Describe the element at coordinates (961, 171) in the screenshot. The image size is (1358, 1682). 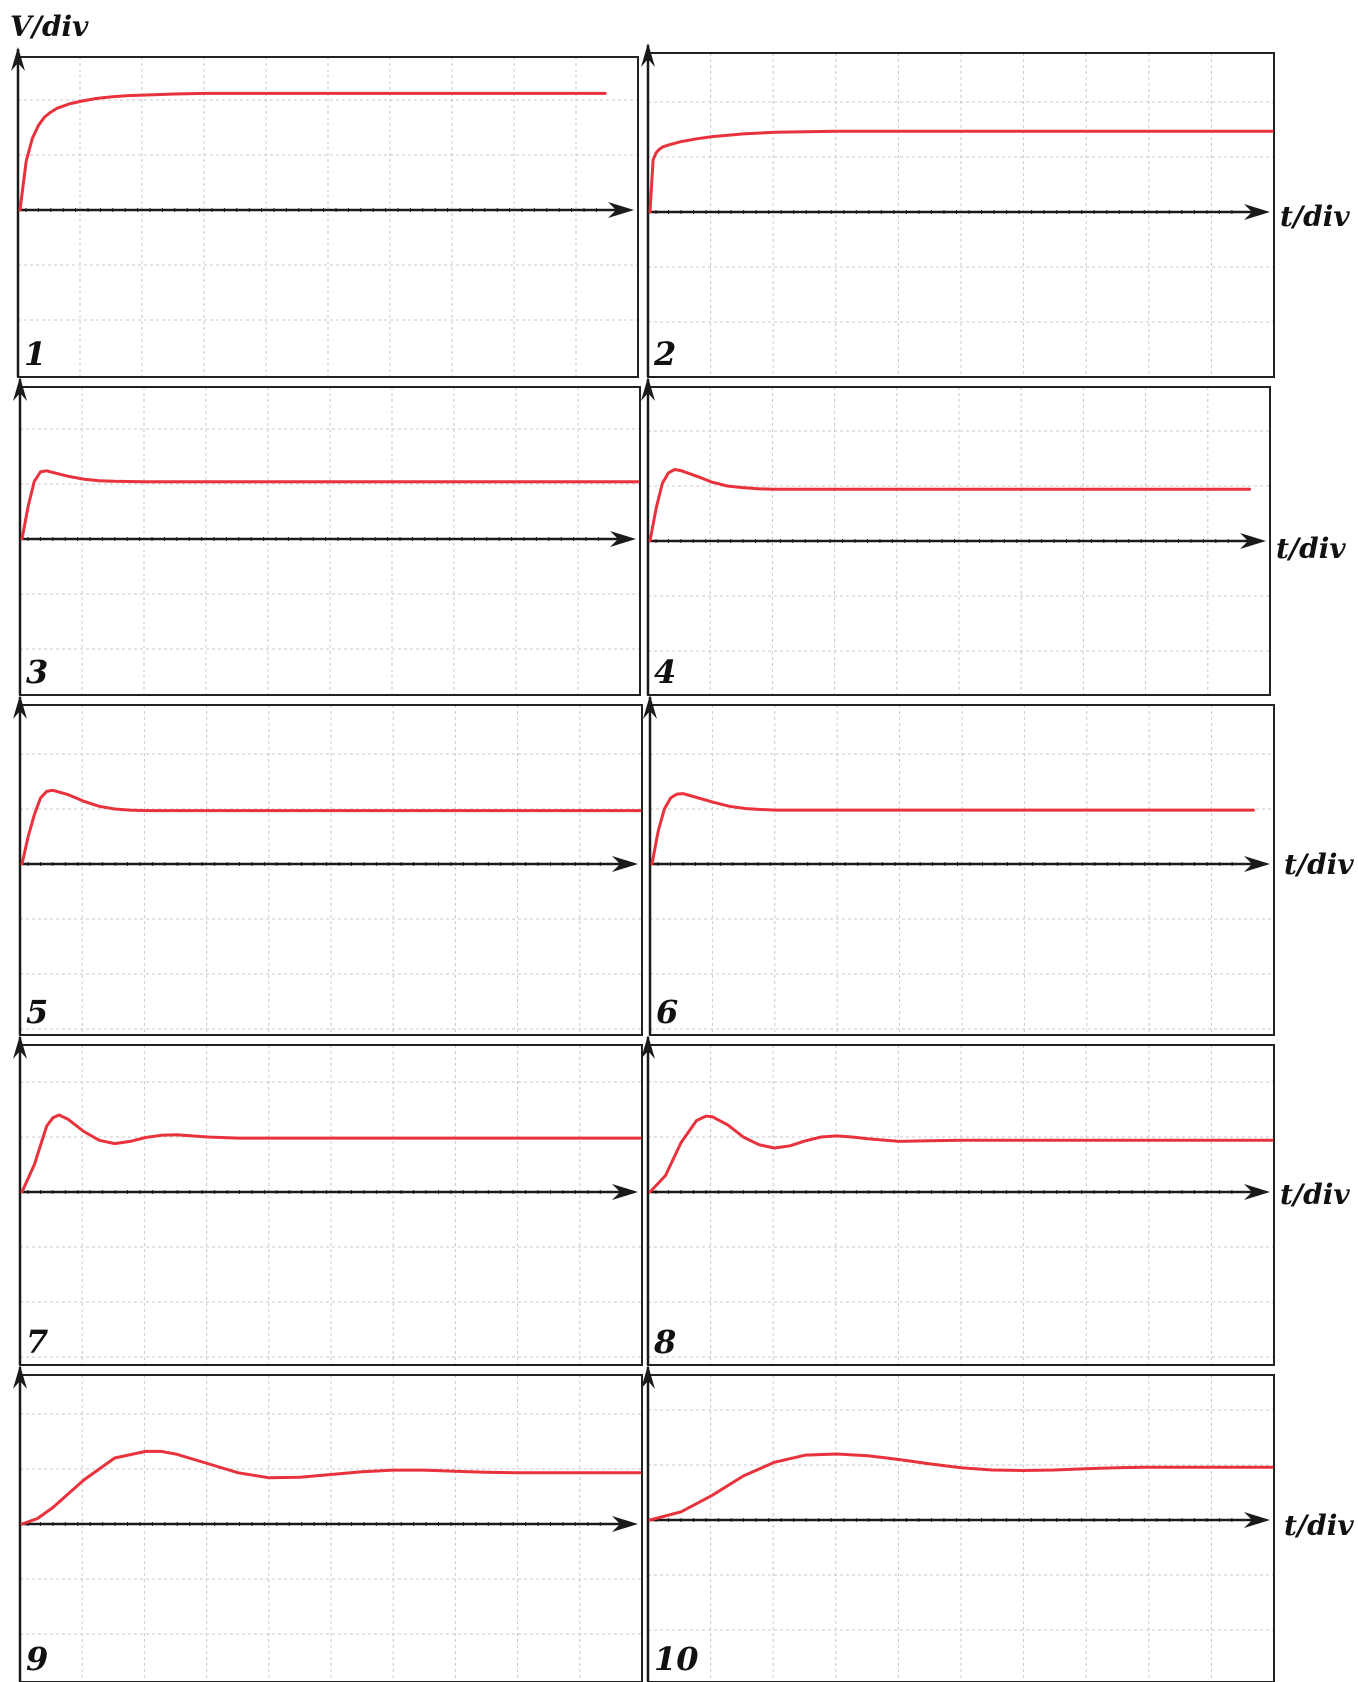
I see `panel-2-trace` at that location.